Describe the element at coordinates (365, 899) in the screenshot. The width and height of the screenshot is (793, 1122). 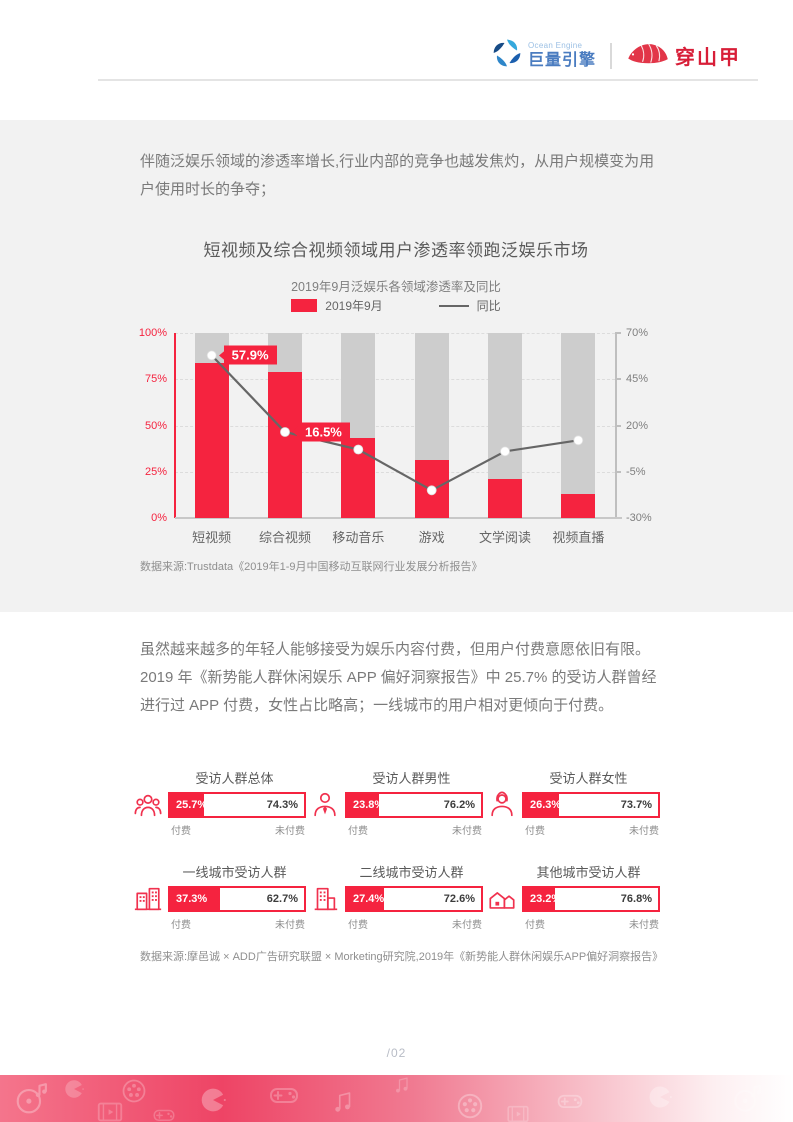
I see `paid-segment: 27.4%` at that location.